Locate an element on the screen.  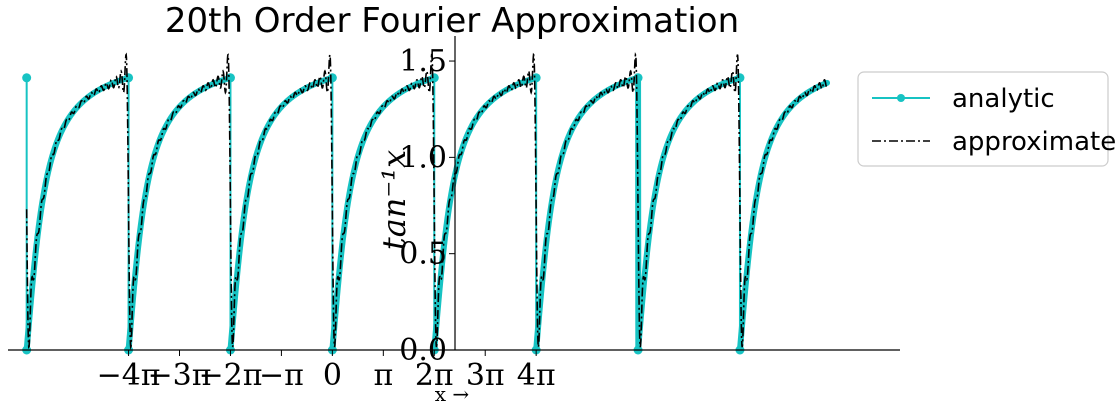
legend-approximate-label: approximate is located at coordinates (1033, 142).